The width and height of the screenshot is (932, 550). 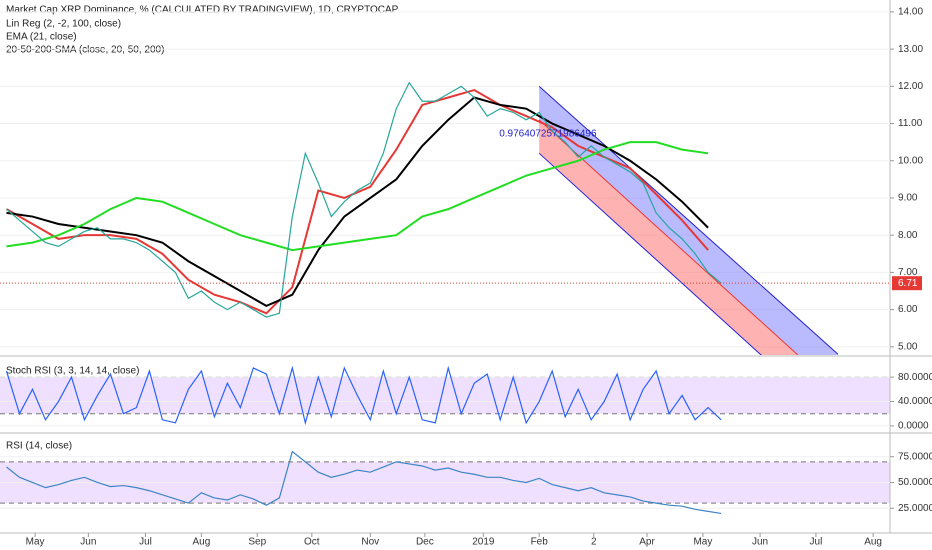 I want to click on x-tick-label: Feb, so click(x=540, y=542).